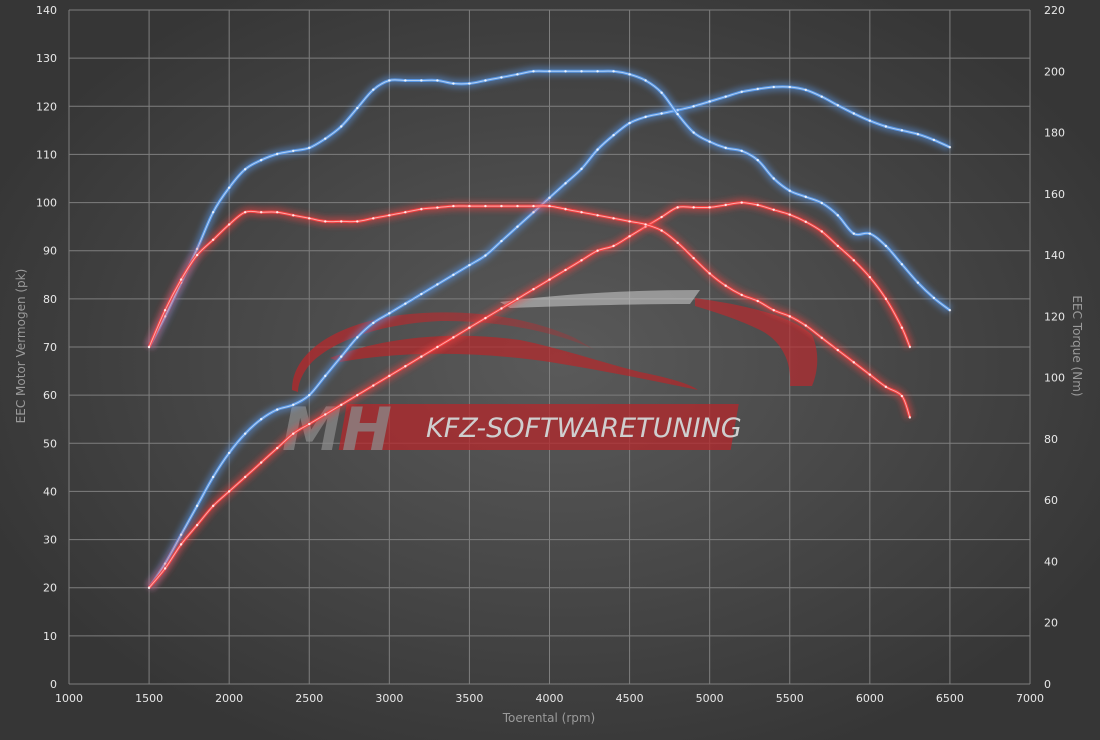 This screenshot has height=740, width=1100. Describe the element at coordinates (149, 698) in the screenshot. I see `x-tick-label: 1500` at that location.